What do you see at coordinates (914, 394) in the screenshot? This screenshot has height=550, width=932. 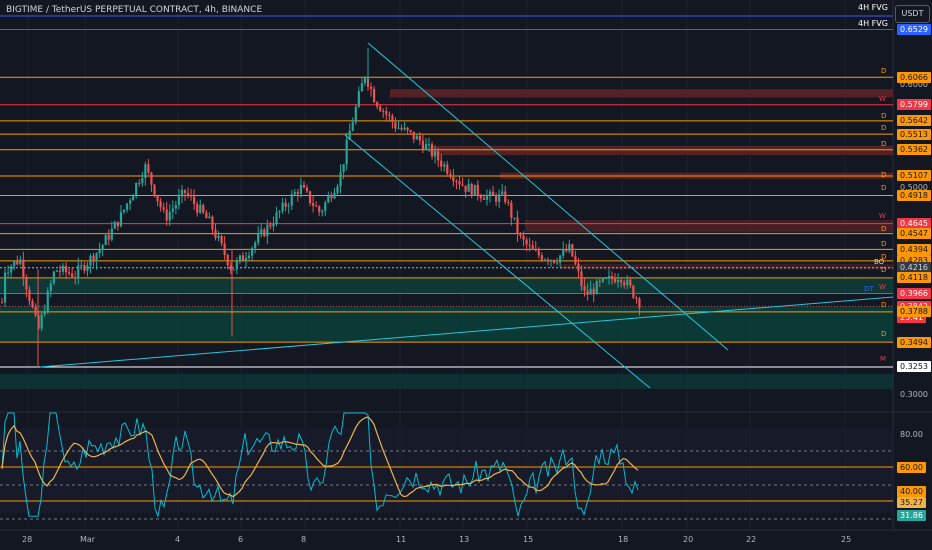 I see `price-tick-label: 0.3000` at bounding box center [914, 394].